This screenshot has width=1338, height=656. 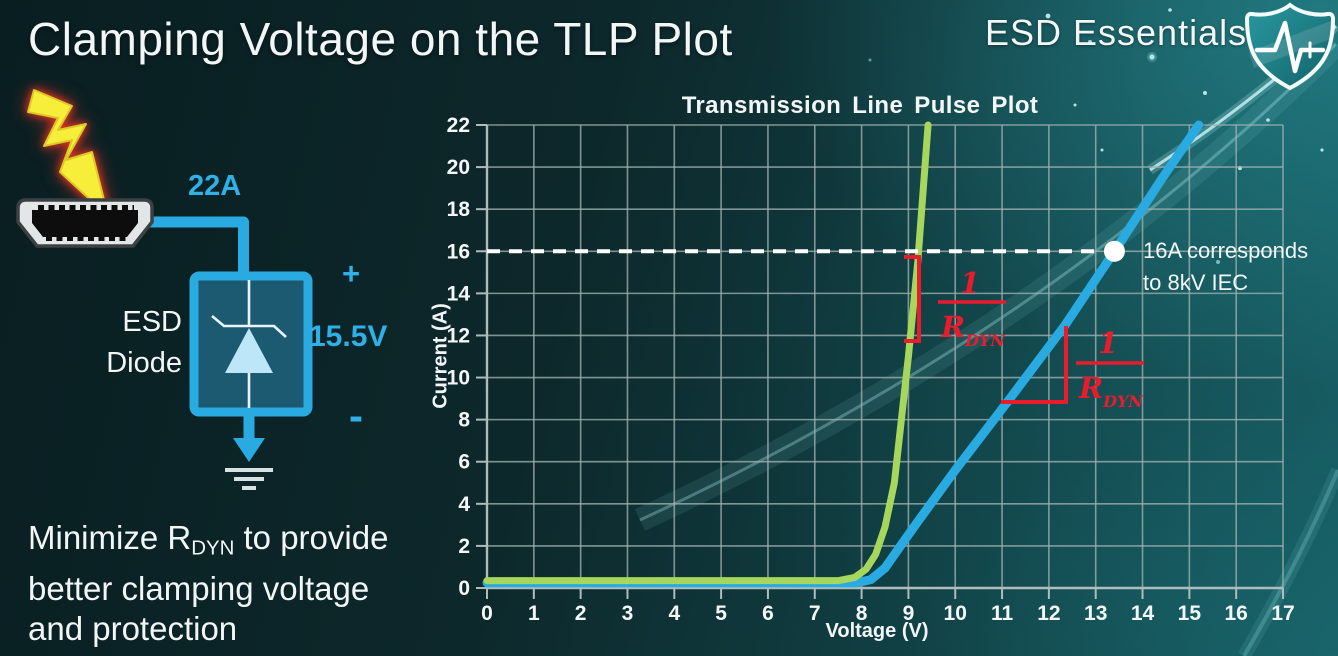 What do you see at coordinates (348, 336) in the screenshot?
I see `clamp-voltage-label: 15.5V` at bounding box center [348, 336].